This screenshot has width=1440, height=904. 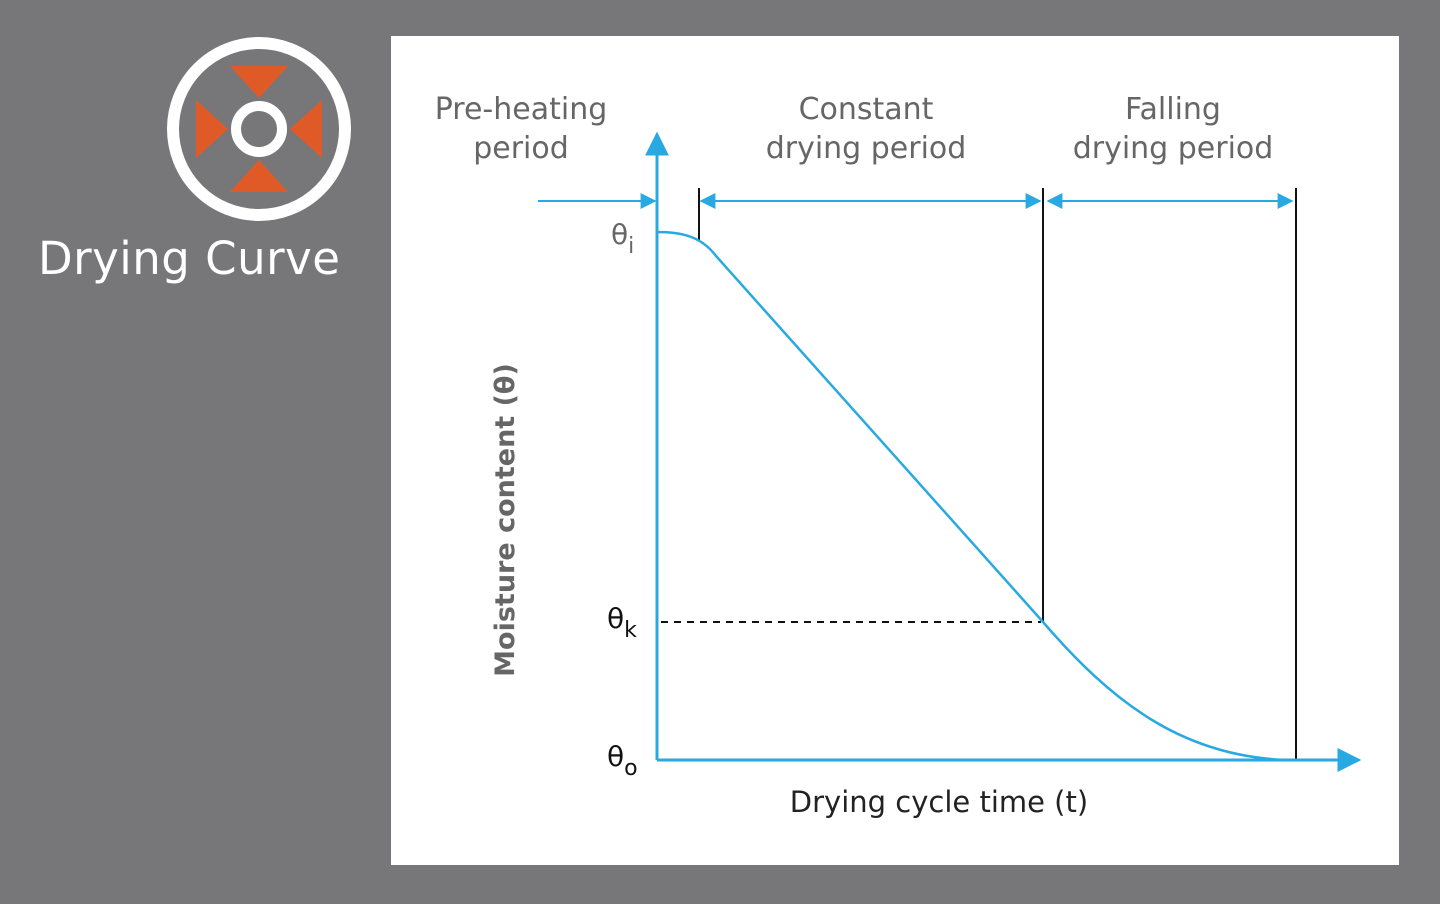 I want to click on phase-label-falling-line2: drying period, so click(x=1173, y=148).